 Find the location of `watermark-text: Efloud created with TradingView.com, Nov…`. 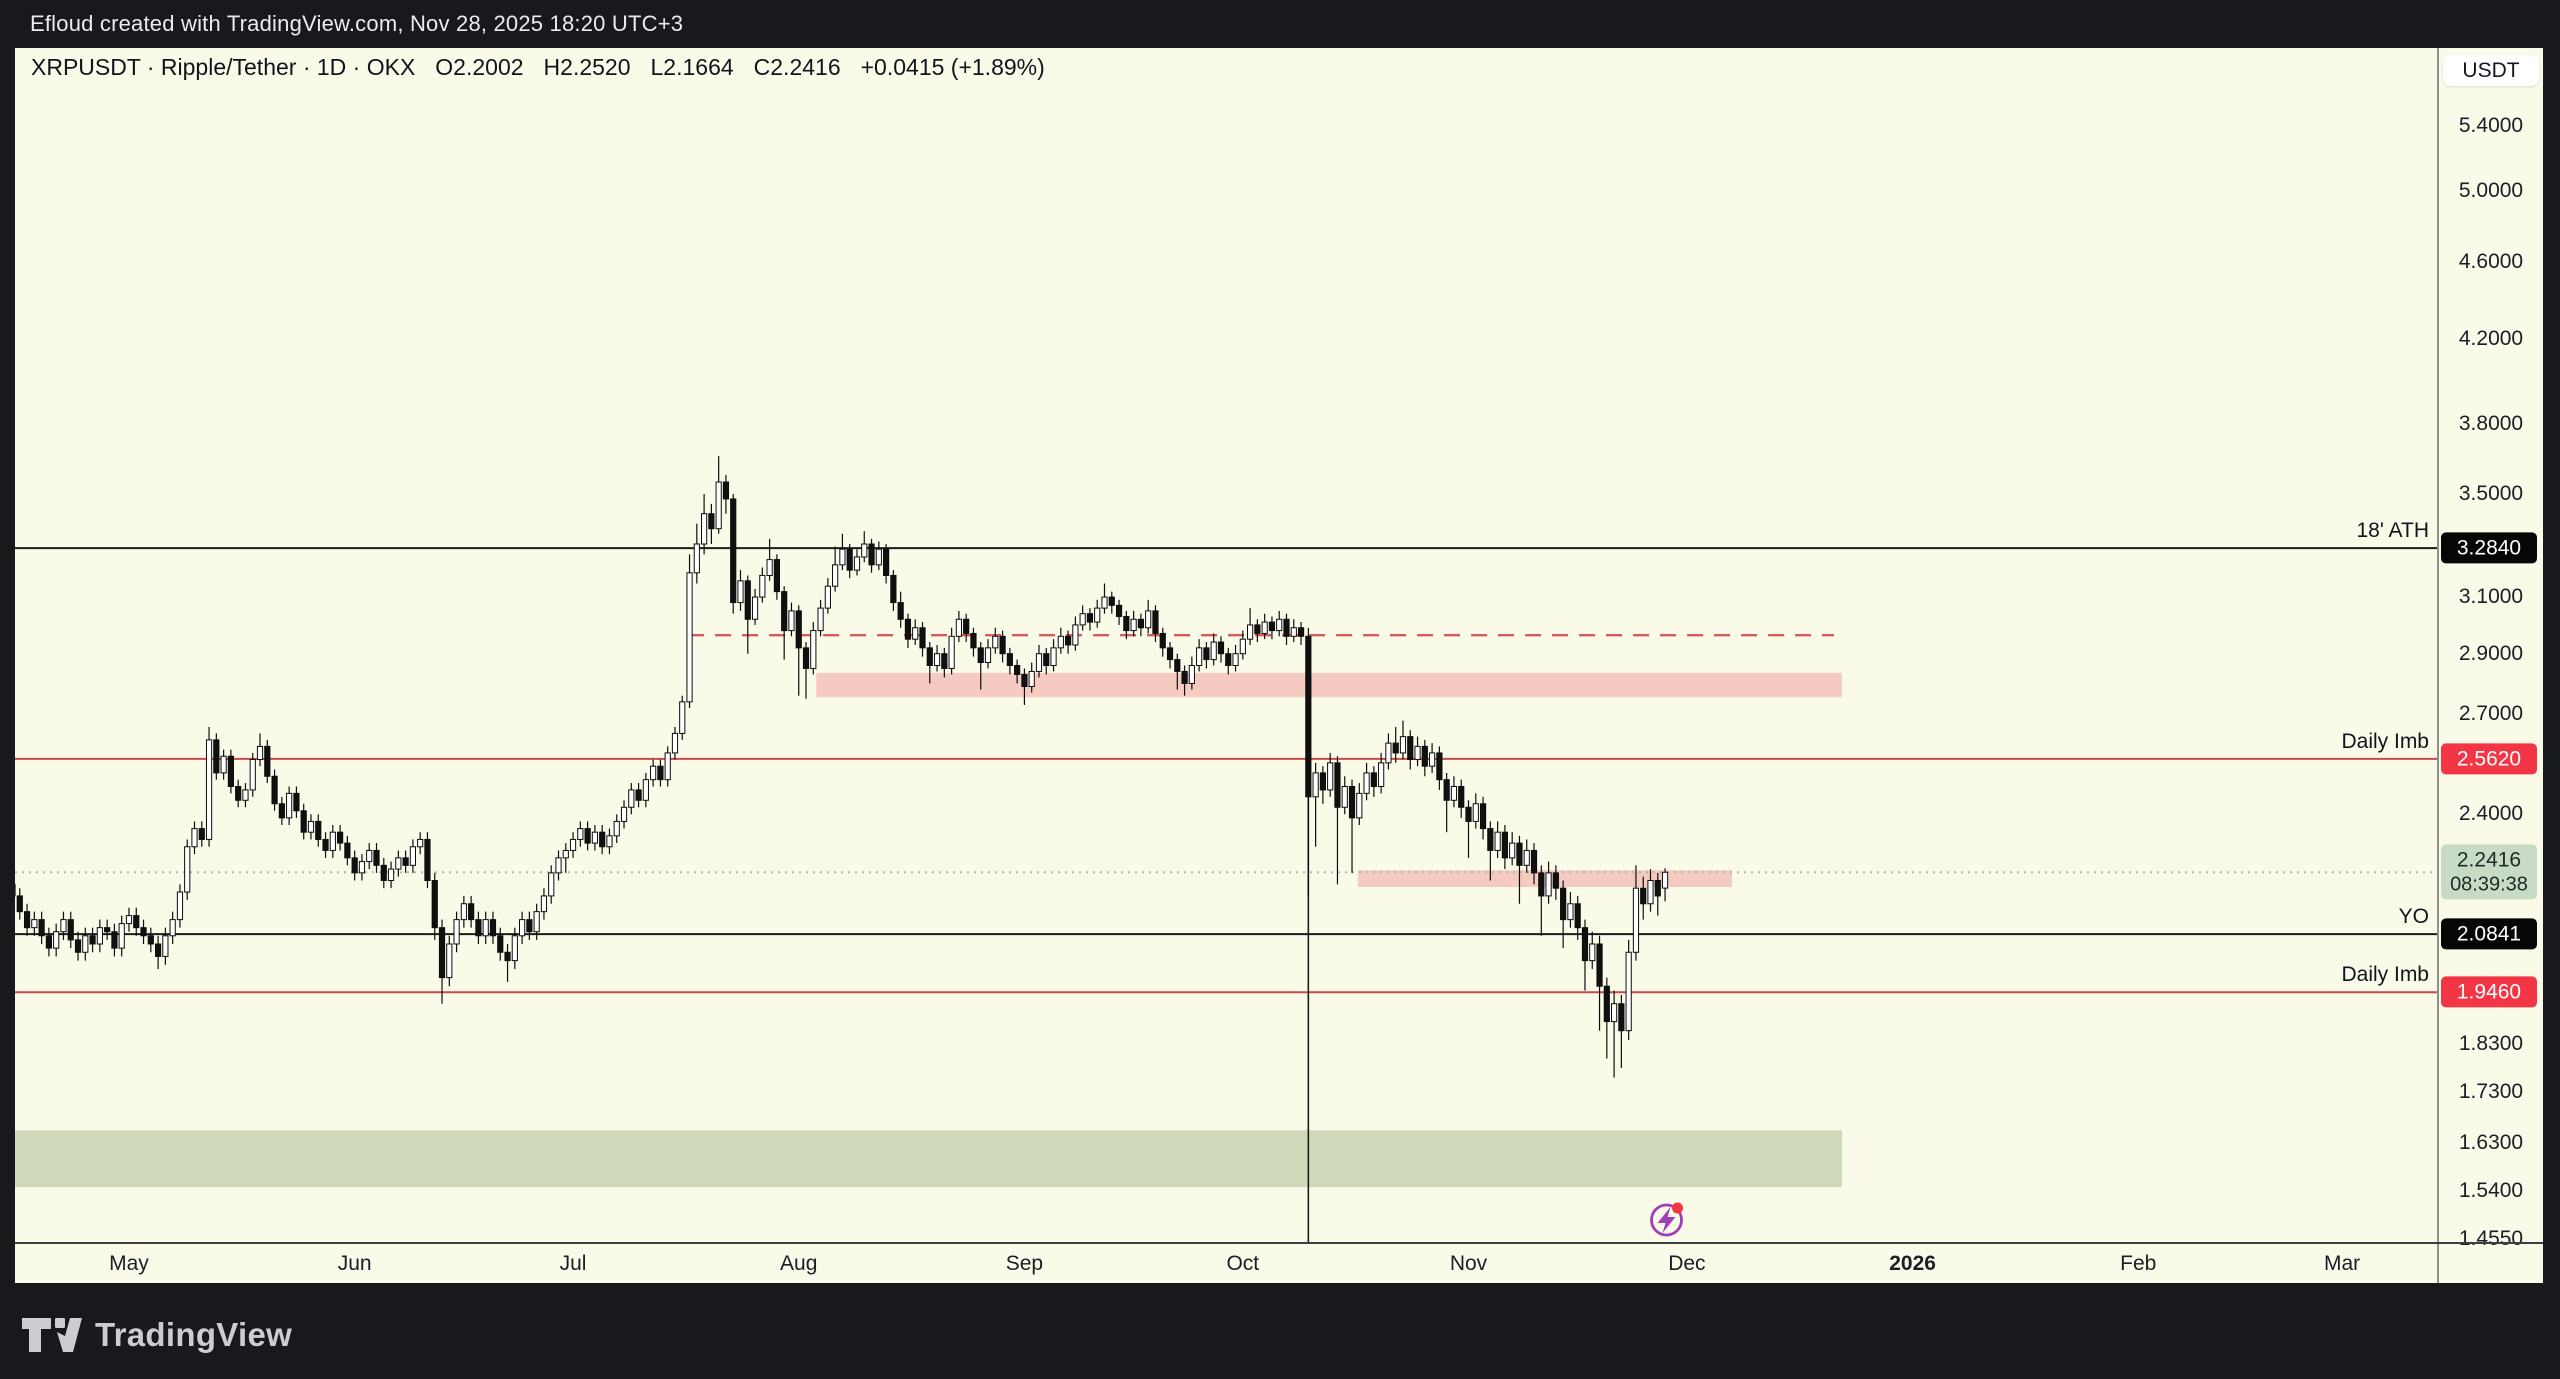

watermark-text: Efloud created with TradingView.com, Nov… is located at coordinates (357, 23).